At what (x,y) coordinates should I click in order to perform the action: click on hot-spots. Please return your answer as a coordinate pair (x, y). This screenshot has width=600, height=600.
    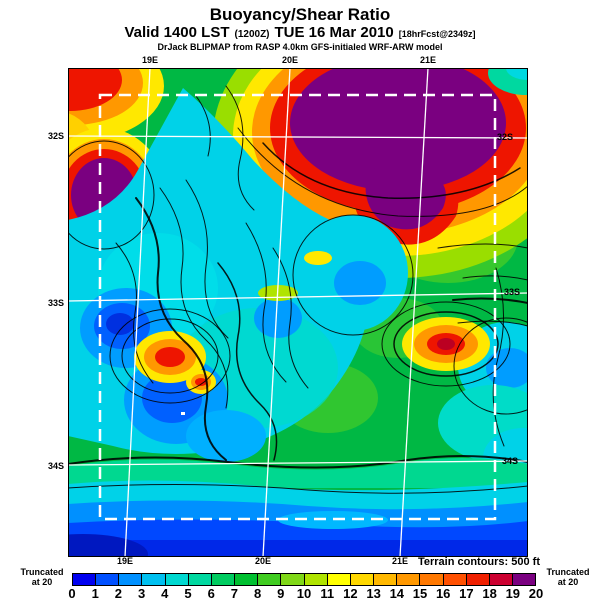
    Looking at the image, I should click on (312, 322).